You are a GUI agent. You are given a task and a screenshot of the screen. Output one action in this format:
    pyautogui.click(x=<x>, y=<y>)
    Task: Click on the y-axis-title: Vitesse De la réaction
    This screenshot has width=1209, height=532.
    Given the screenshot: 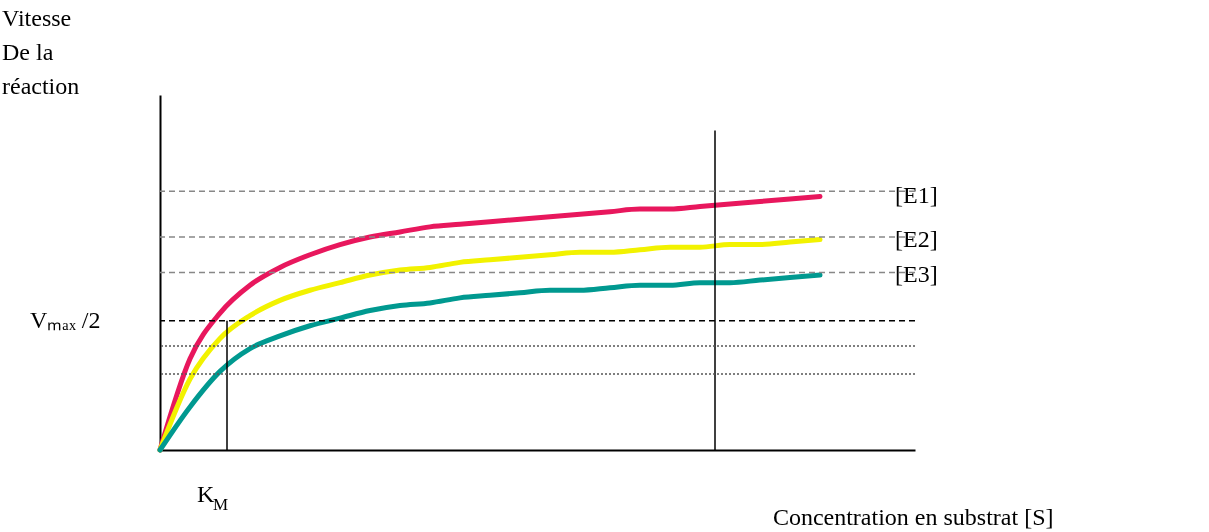 What is the action you would take?
    pyautogui.click(x=41, y=52)
    